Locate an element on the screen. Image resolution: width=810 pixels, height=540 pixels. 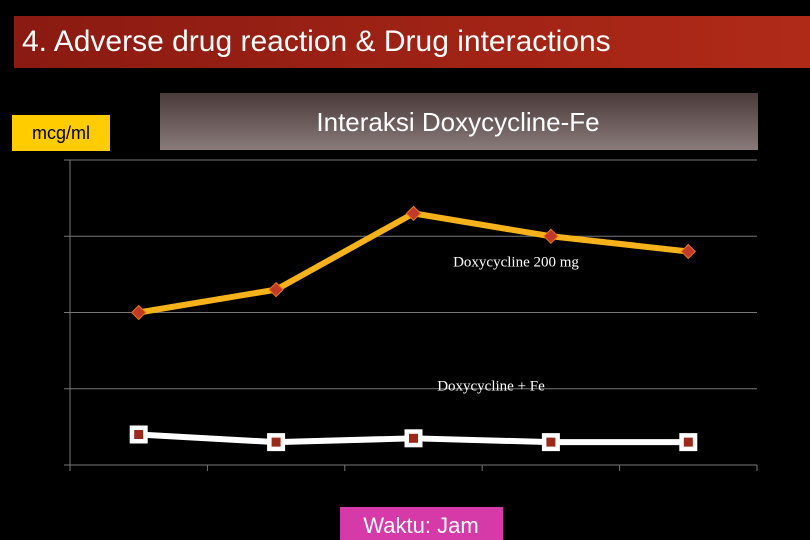
ylabel-box is located at coordinates (61, 133).